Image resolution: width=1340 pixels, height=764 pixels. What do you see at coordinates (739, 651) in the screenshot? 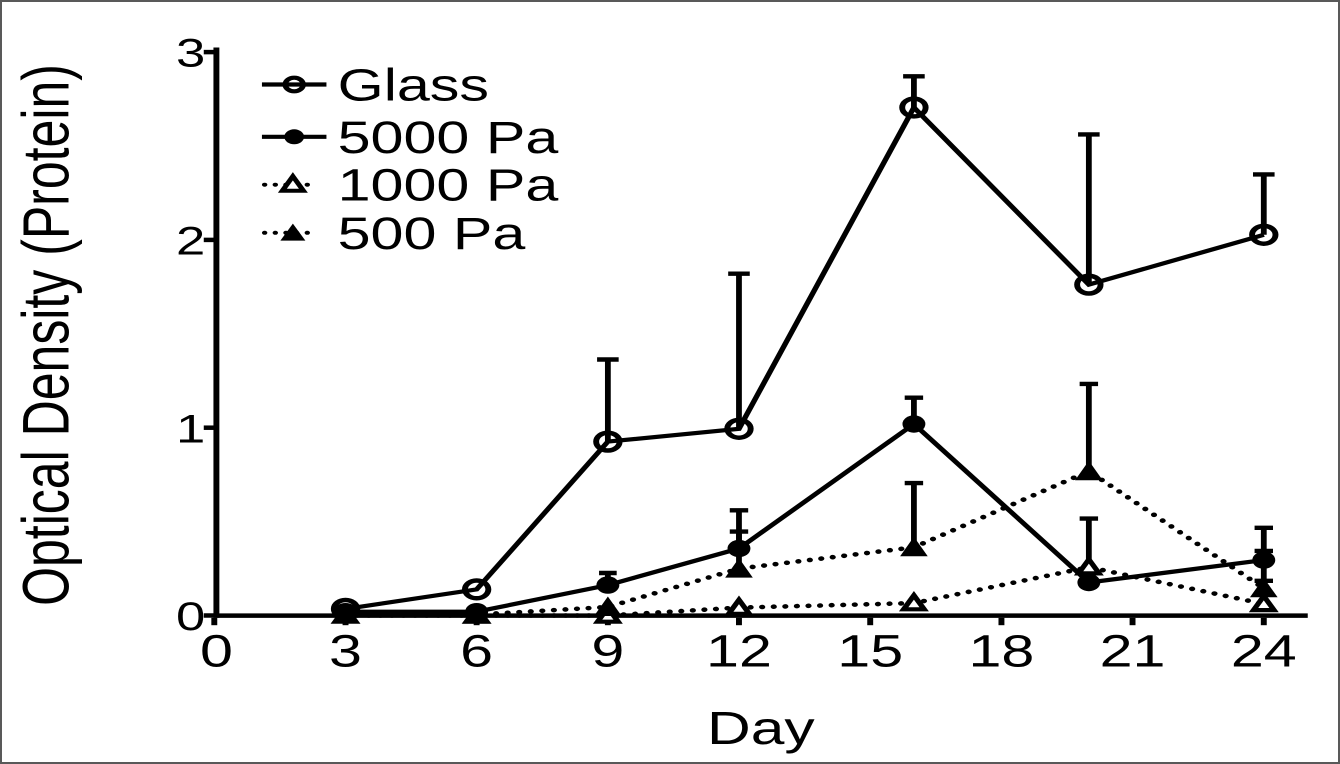
I see `svg-text: 12` at bounding box center [739, 651].